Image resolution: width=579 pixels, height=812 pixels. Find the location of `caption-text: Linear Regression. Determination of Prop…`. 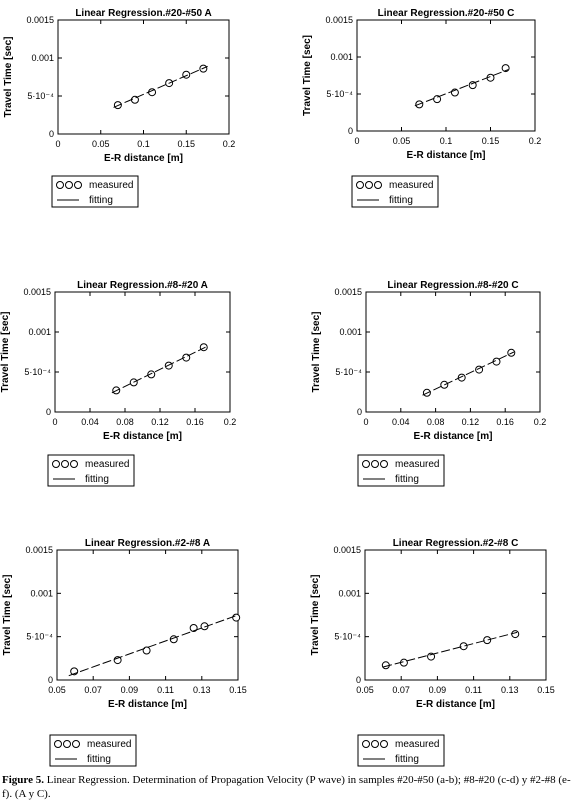

caption-text: Linear Regression. Determination of Prop… is located at coordinates (286, 787).